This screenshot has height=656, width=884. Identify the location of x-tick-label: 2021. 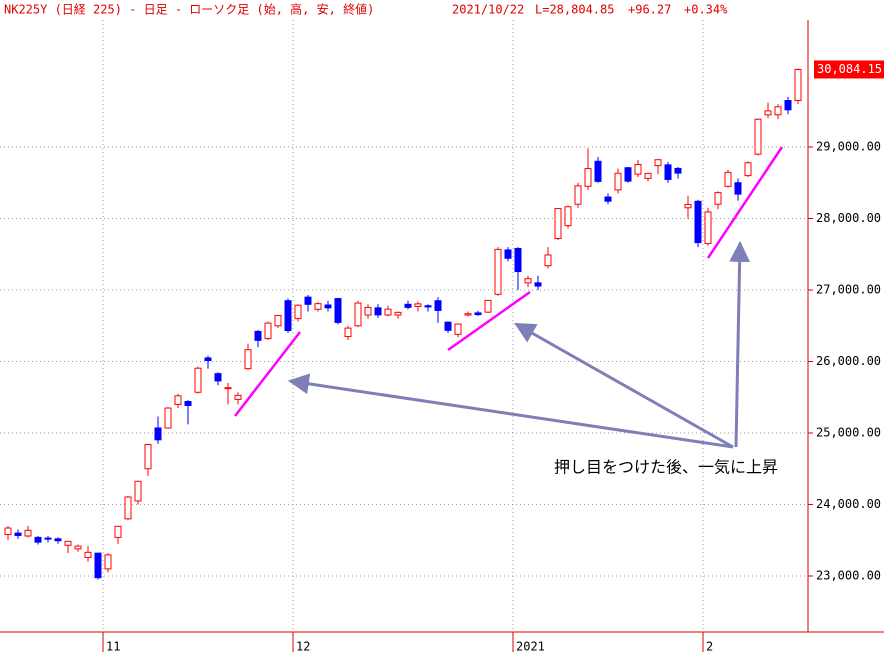
(530, 647).